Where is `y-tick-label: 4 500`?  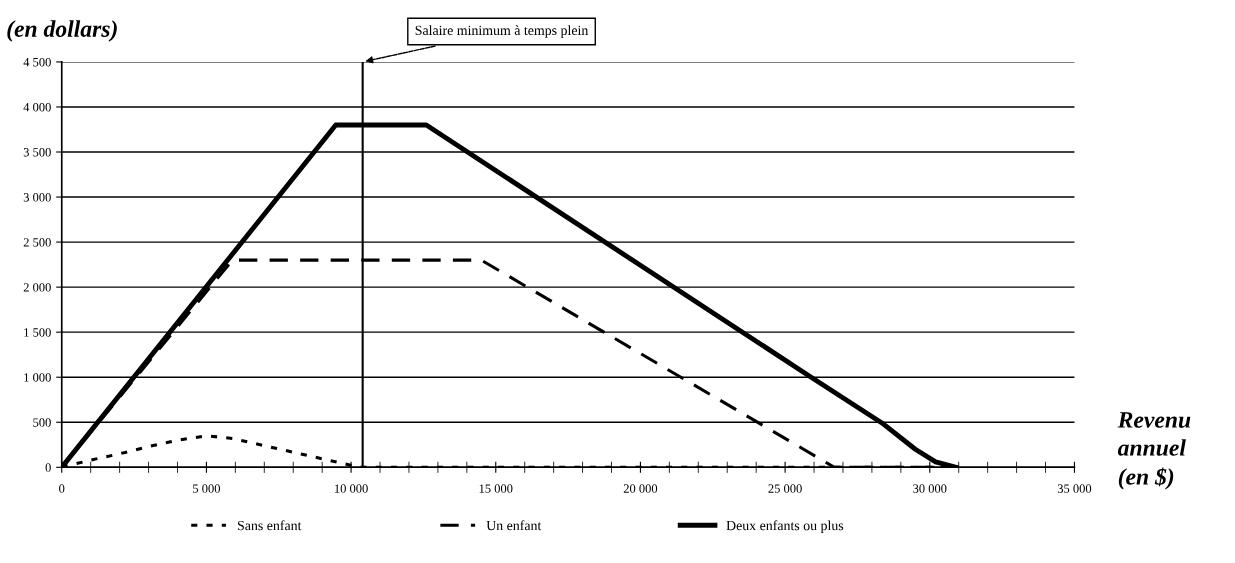 y-tick-label: 4 500 is located at coordinates (37, 62).